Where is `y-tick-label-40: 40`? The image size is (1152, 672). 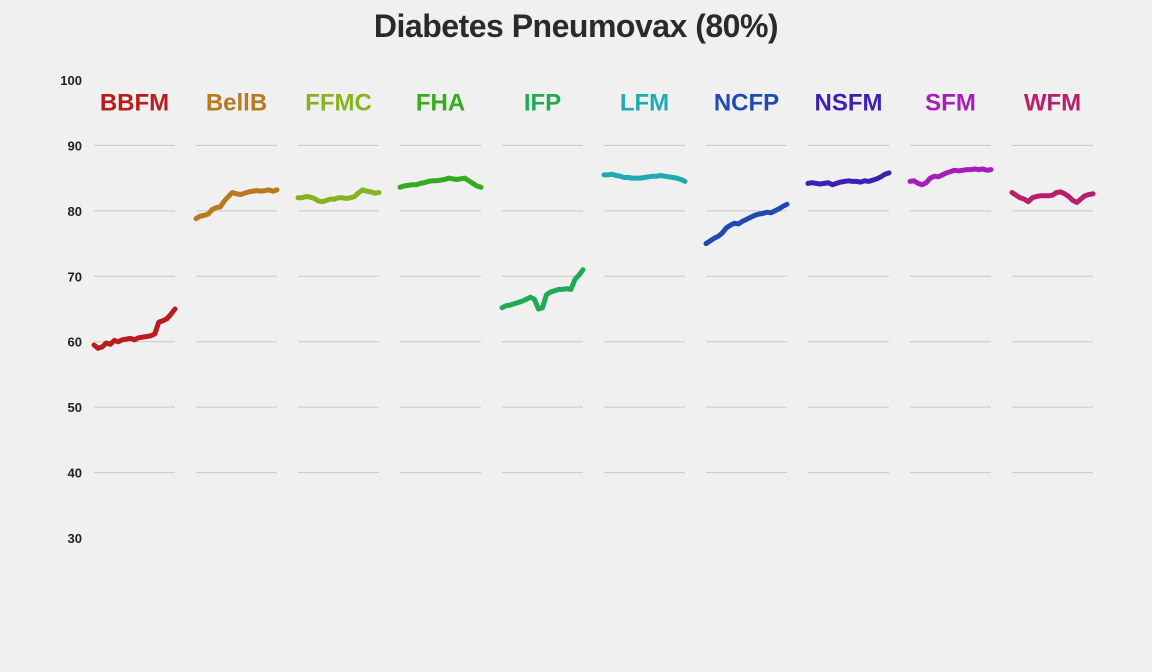 y-tick-label-40: 40 is located at coordinates (75, 473).